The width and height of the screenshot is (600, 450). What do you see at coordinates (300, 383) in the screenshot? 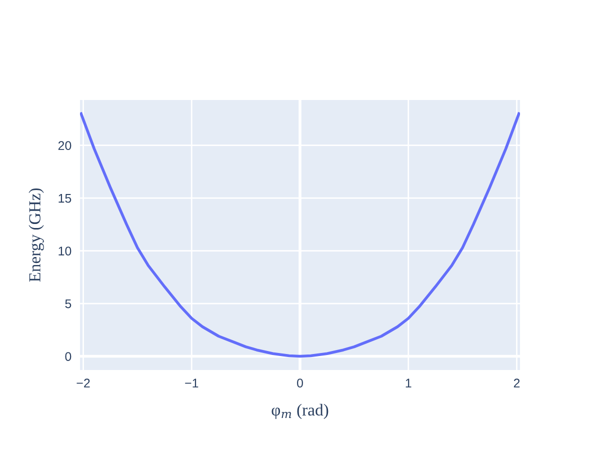
I see `x-tick-label: 0` at bounding box center [300, 383].